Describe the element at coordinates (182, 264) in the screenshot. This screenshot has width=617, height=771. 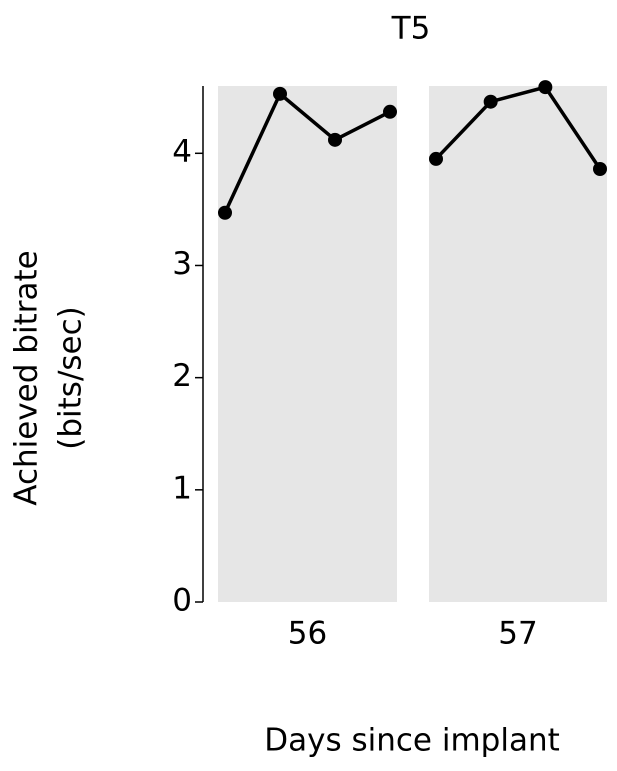
I see `y-tick-label: 3` at that location.